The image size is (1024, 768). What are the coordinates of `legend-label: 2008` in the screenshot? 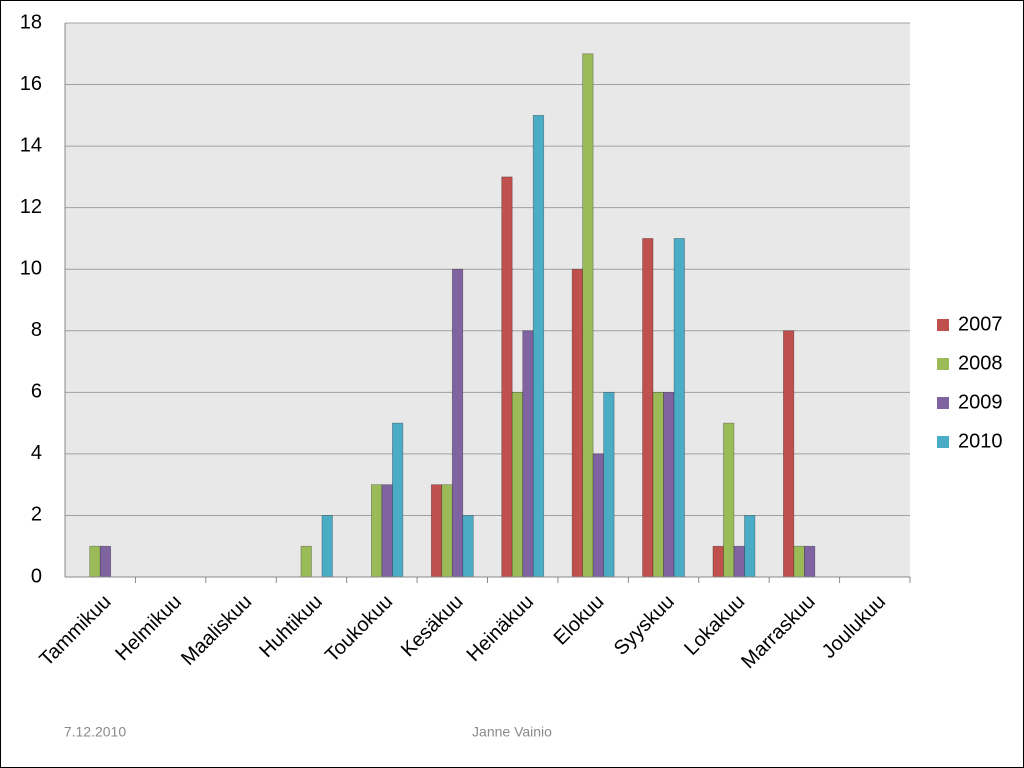 It's located at (980, 363).